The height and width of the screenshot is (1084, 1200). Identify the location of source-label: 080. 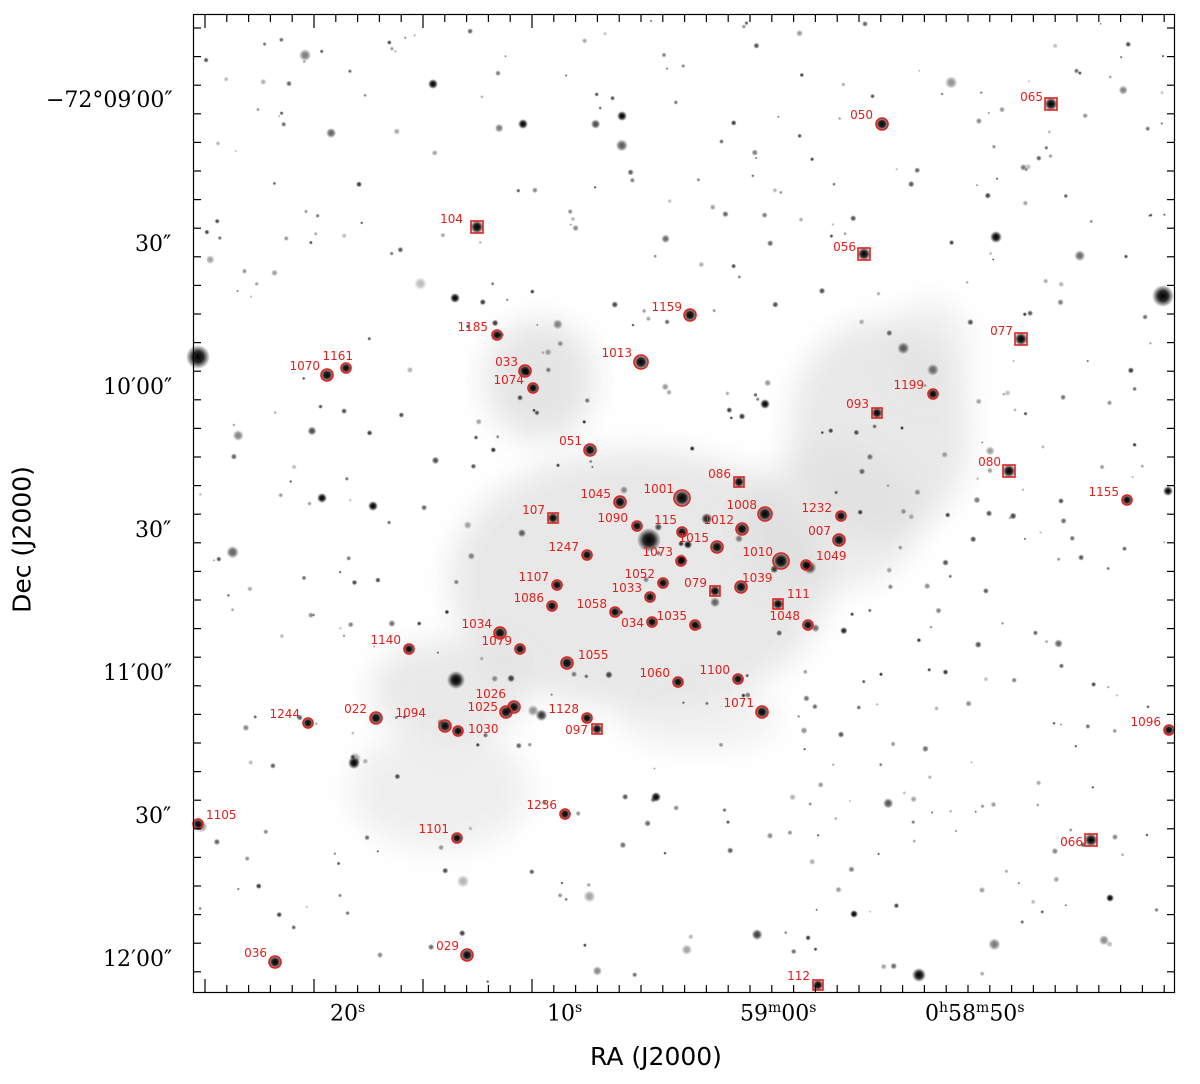
(989, 462).